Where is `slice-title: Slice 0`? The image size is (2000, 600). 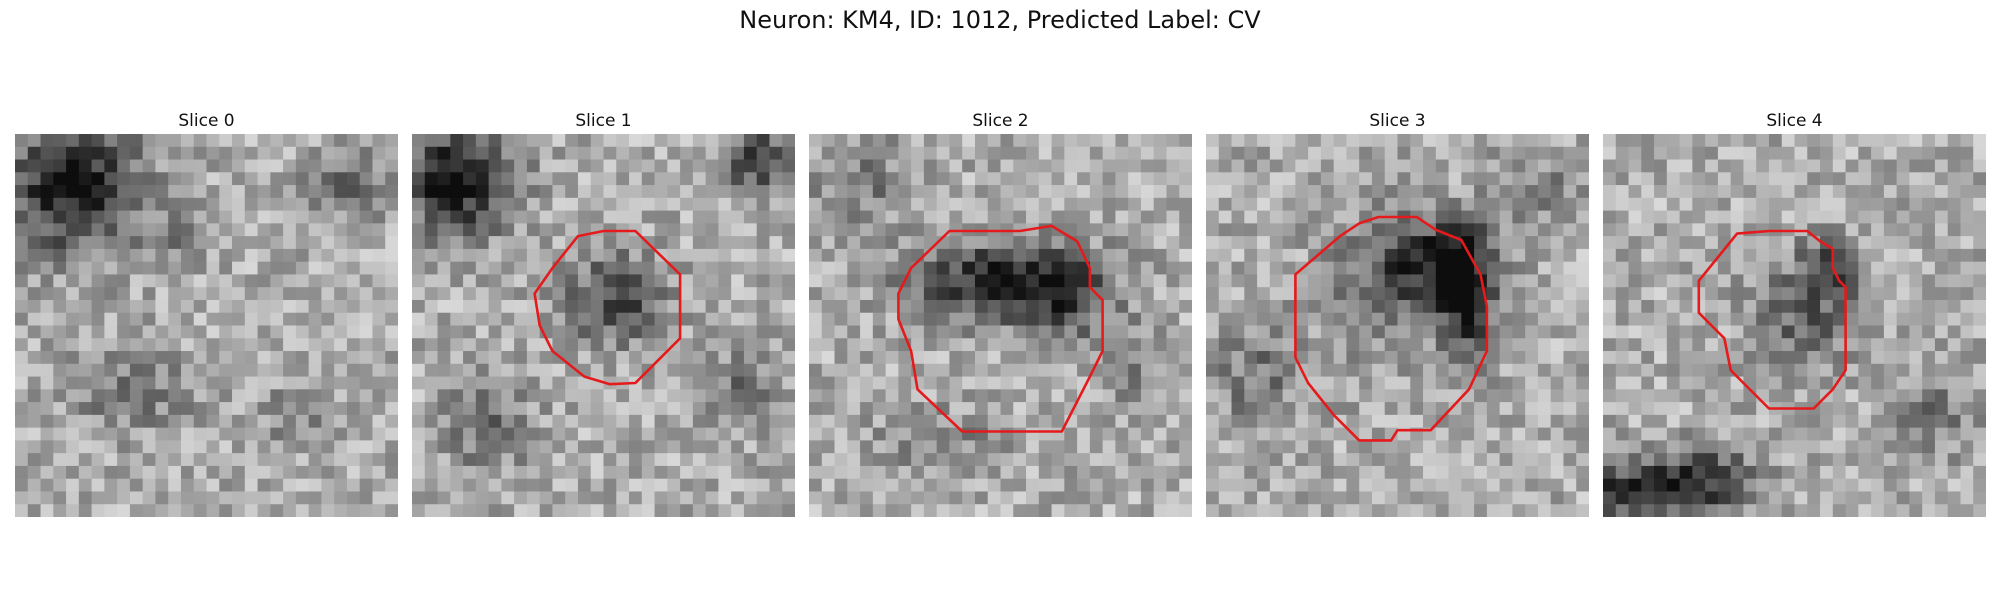 slice-title: Slice 0 is located at coordinates (206, 121).